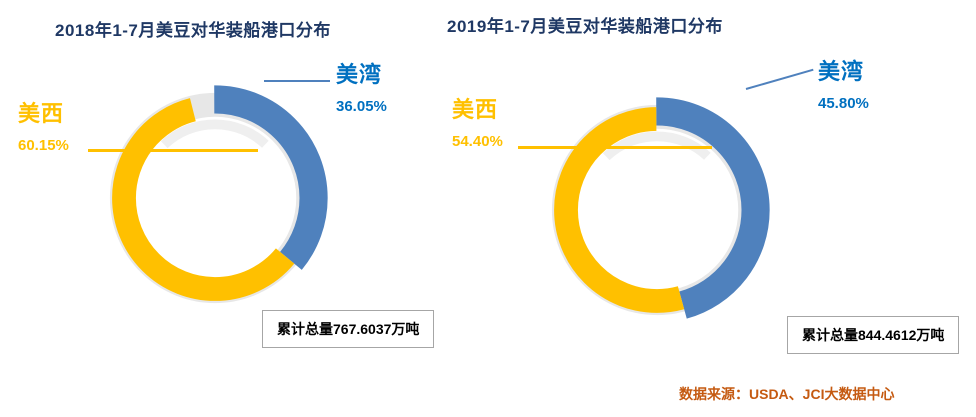 The height and width of the screenshot is (417, 976). I want to click on gulf-callout-2018: 美湾 36.05%, so click(361, 86).